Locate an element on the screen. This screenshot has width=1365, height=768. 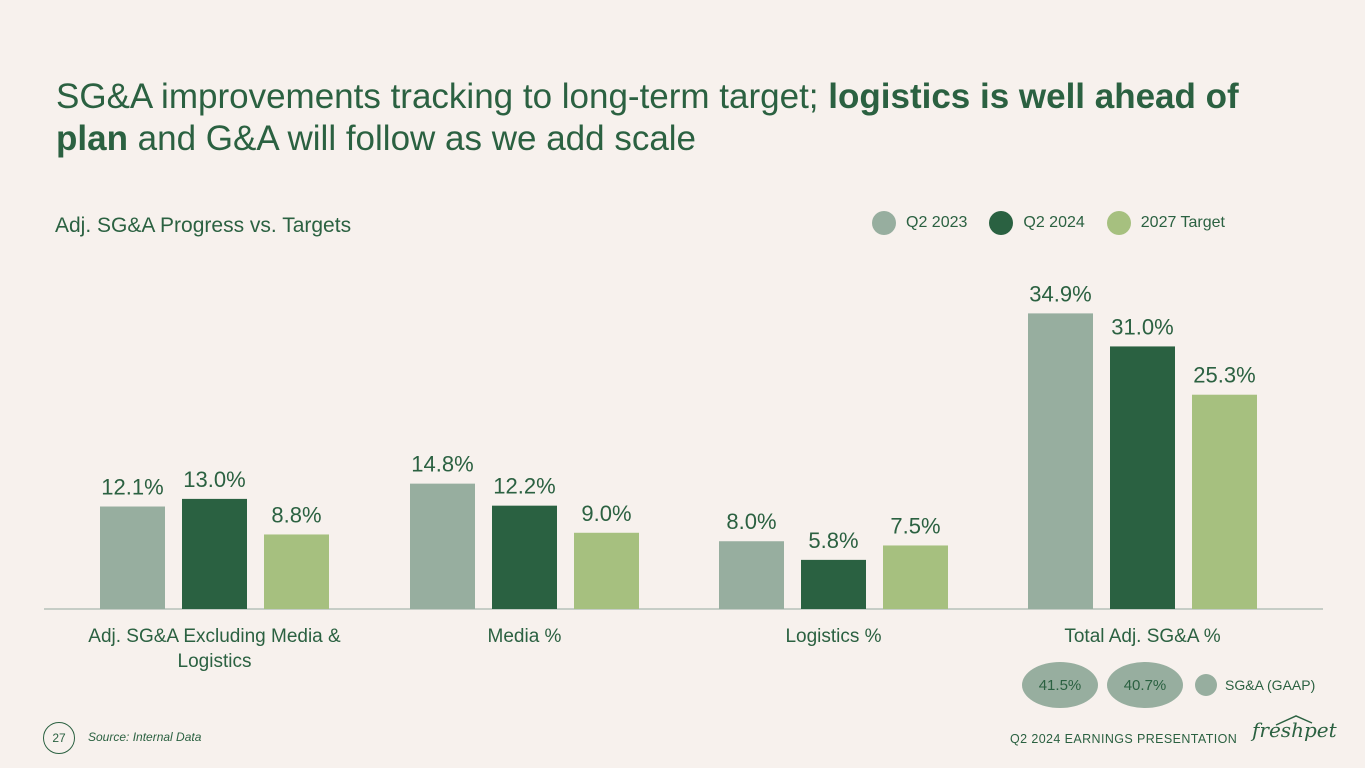
gaap-sga: 41.5% 40.7% SG&A (GAAP) is located at coordinates (1168, 685).